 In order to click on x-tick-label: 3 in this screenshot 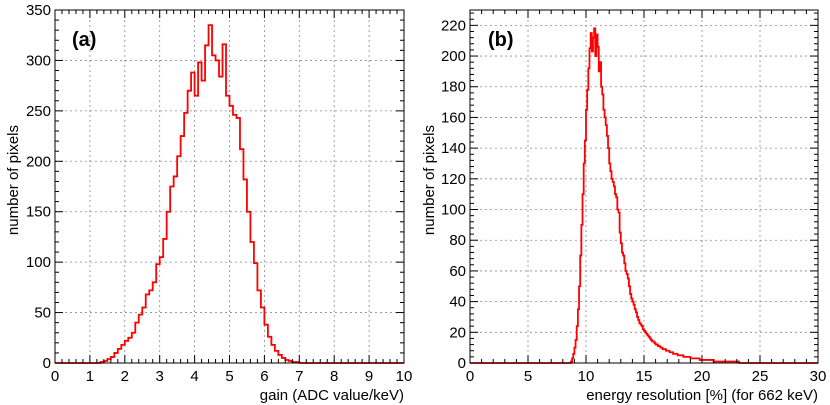, I will do `click(160, 376)`.